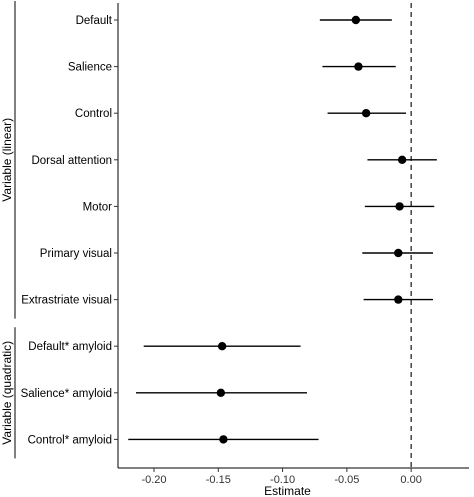 The width and height of the screenshot is (474, 497). What do you see at coordinates (71, 161) in the screenshot?
I see `category-label: Dorsal attention` at bounding box center [71, 161].